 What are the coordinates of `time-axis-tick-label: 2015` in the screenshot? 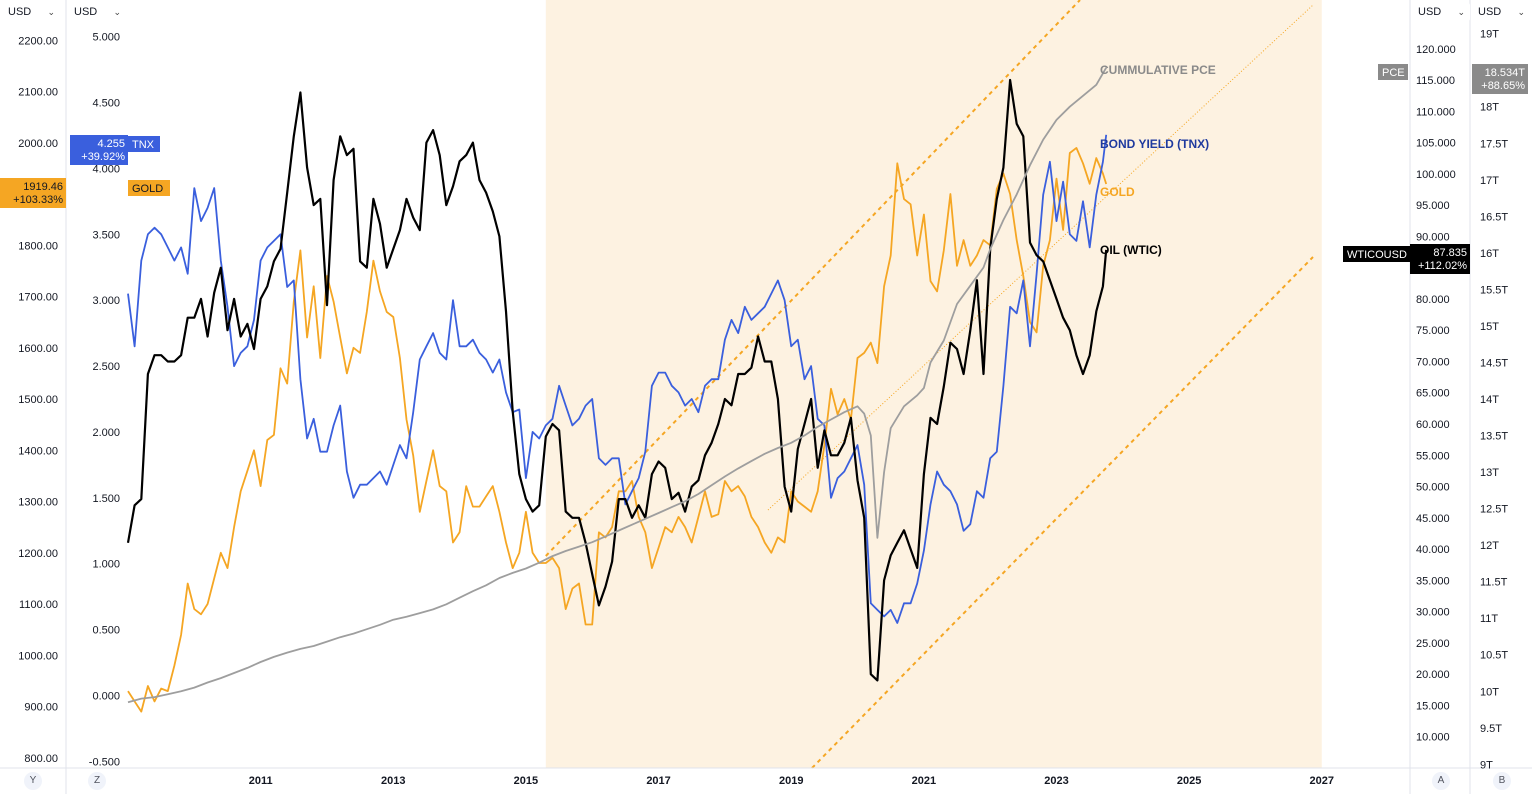 It's located at (526, 781).